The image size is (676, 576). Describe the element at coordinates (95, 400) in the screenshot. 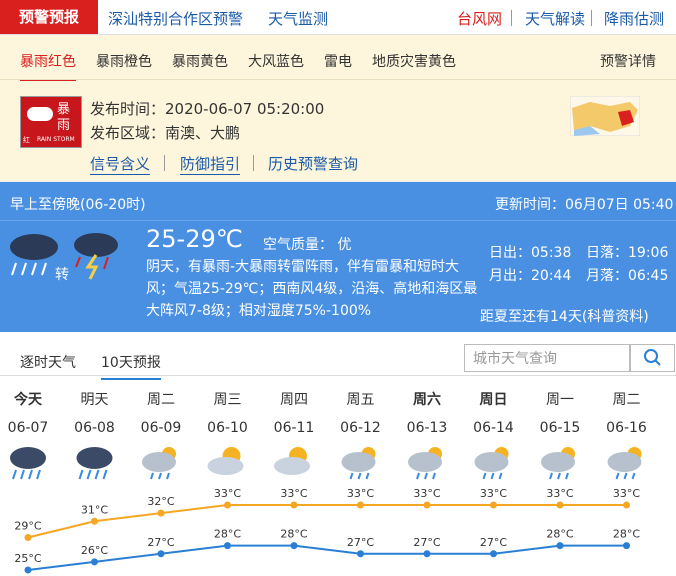

I see `day-name: 明天` at that location.